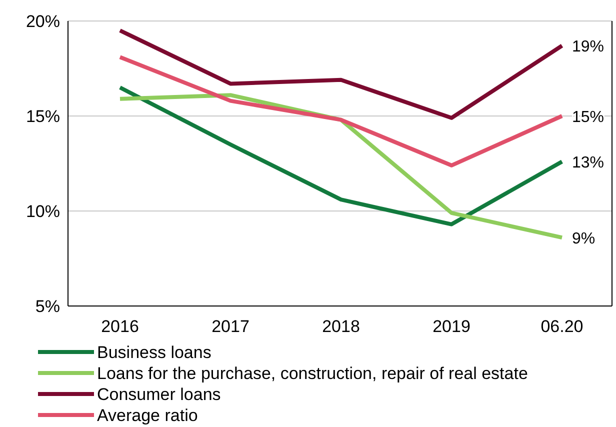 Image resolution: width=616 pixels, height=427 pixels. I want to click on data-label: 9%, so click(584, 239).